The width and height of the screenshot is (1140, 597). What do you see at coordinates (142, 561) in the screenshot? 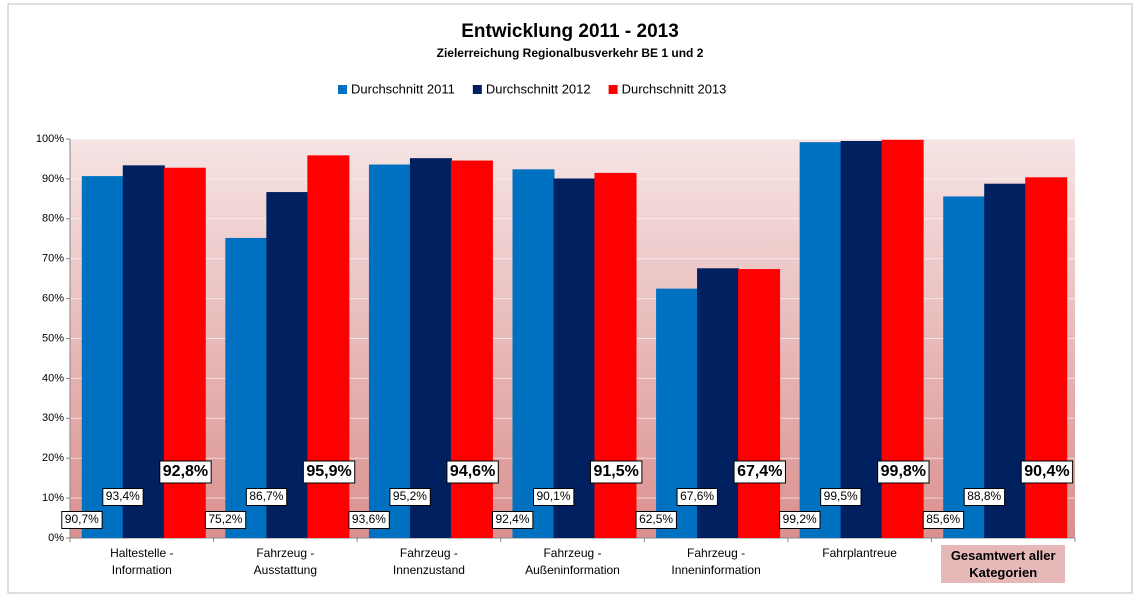
I see `x-tick-label: Haltestelle - Information` at bounding box center [142, 561].